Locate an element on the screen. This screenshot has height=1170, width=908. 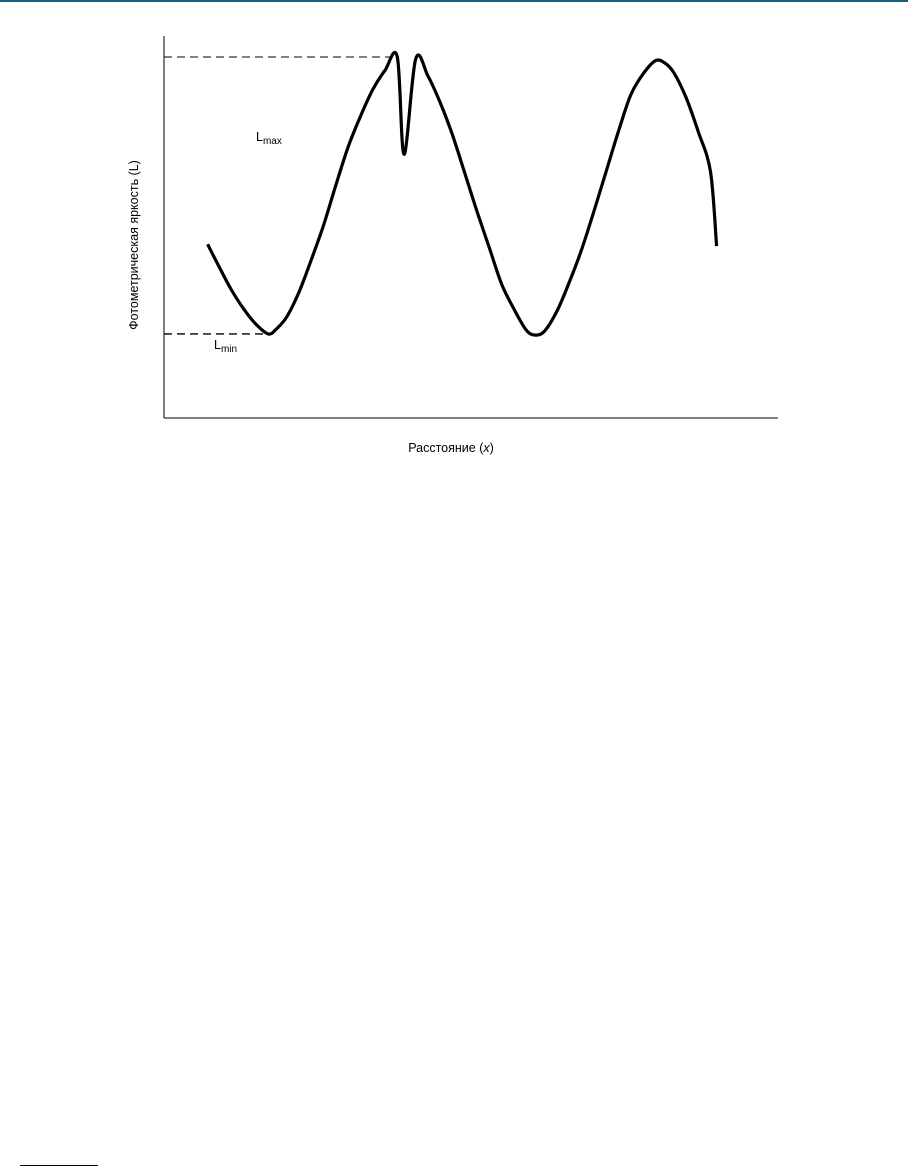
footnote-rule is located at coordinates (59, 1165).